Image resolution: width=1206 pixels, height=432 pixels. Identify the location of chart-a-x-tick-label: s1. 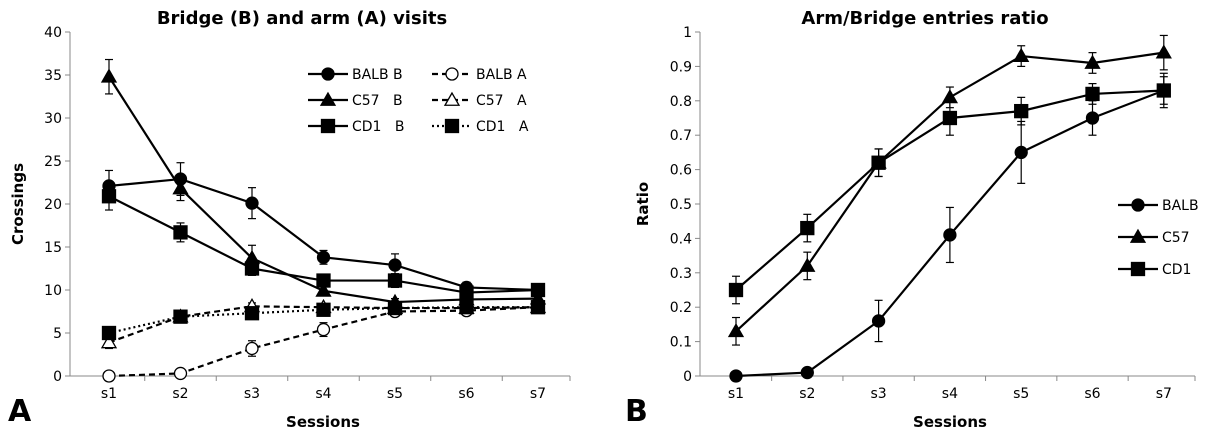
(109, 394).